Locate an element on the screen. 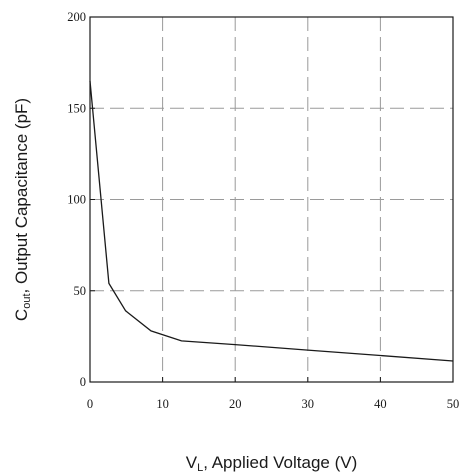 The width and height of the screenshot is (464, 475). x-tick-label: 40 is located at coordinates (380, 404).